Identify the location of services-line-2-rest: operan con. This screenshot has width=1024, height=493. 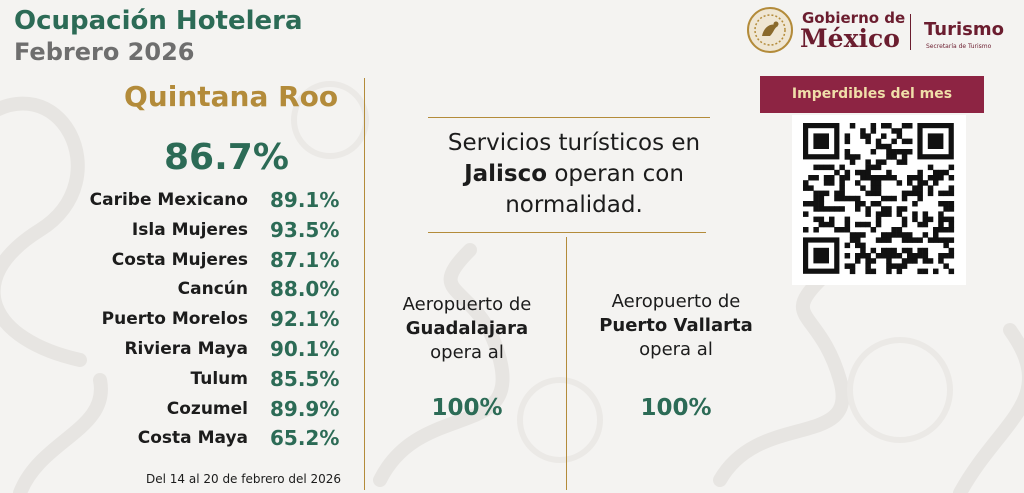
(615, 174).